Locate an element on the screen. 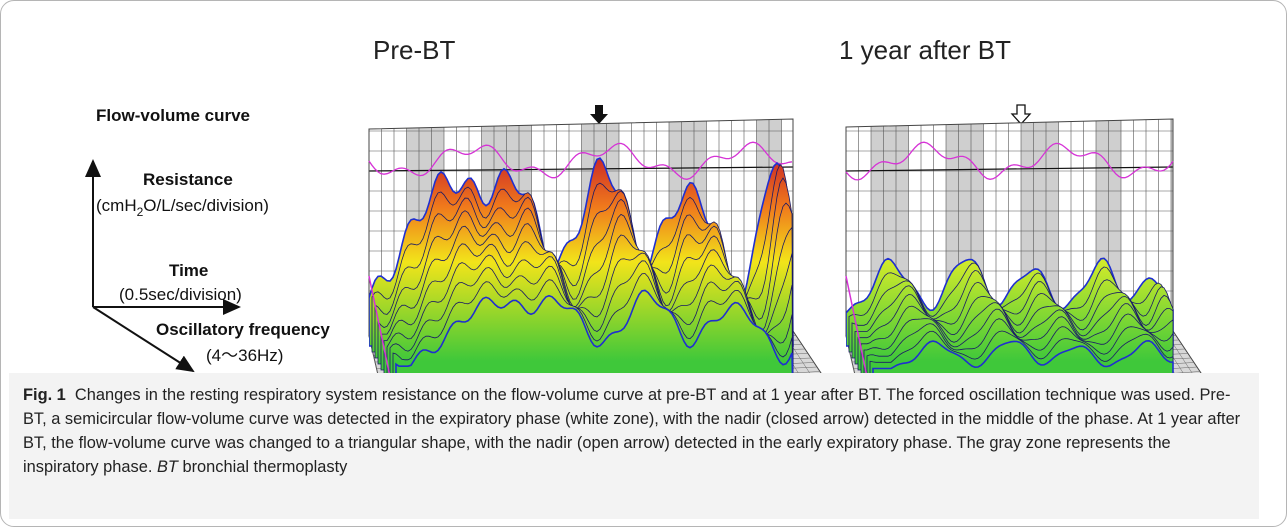 This screenshot has height=527, width=1287. unit-subscript: 2 is located at coordinates (140, 212).